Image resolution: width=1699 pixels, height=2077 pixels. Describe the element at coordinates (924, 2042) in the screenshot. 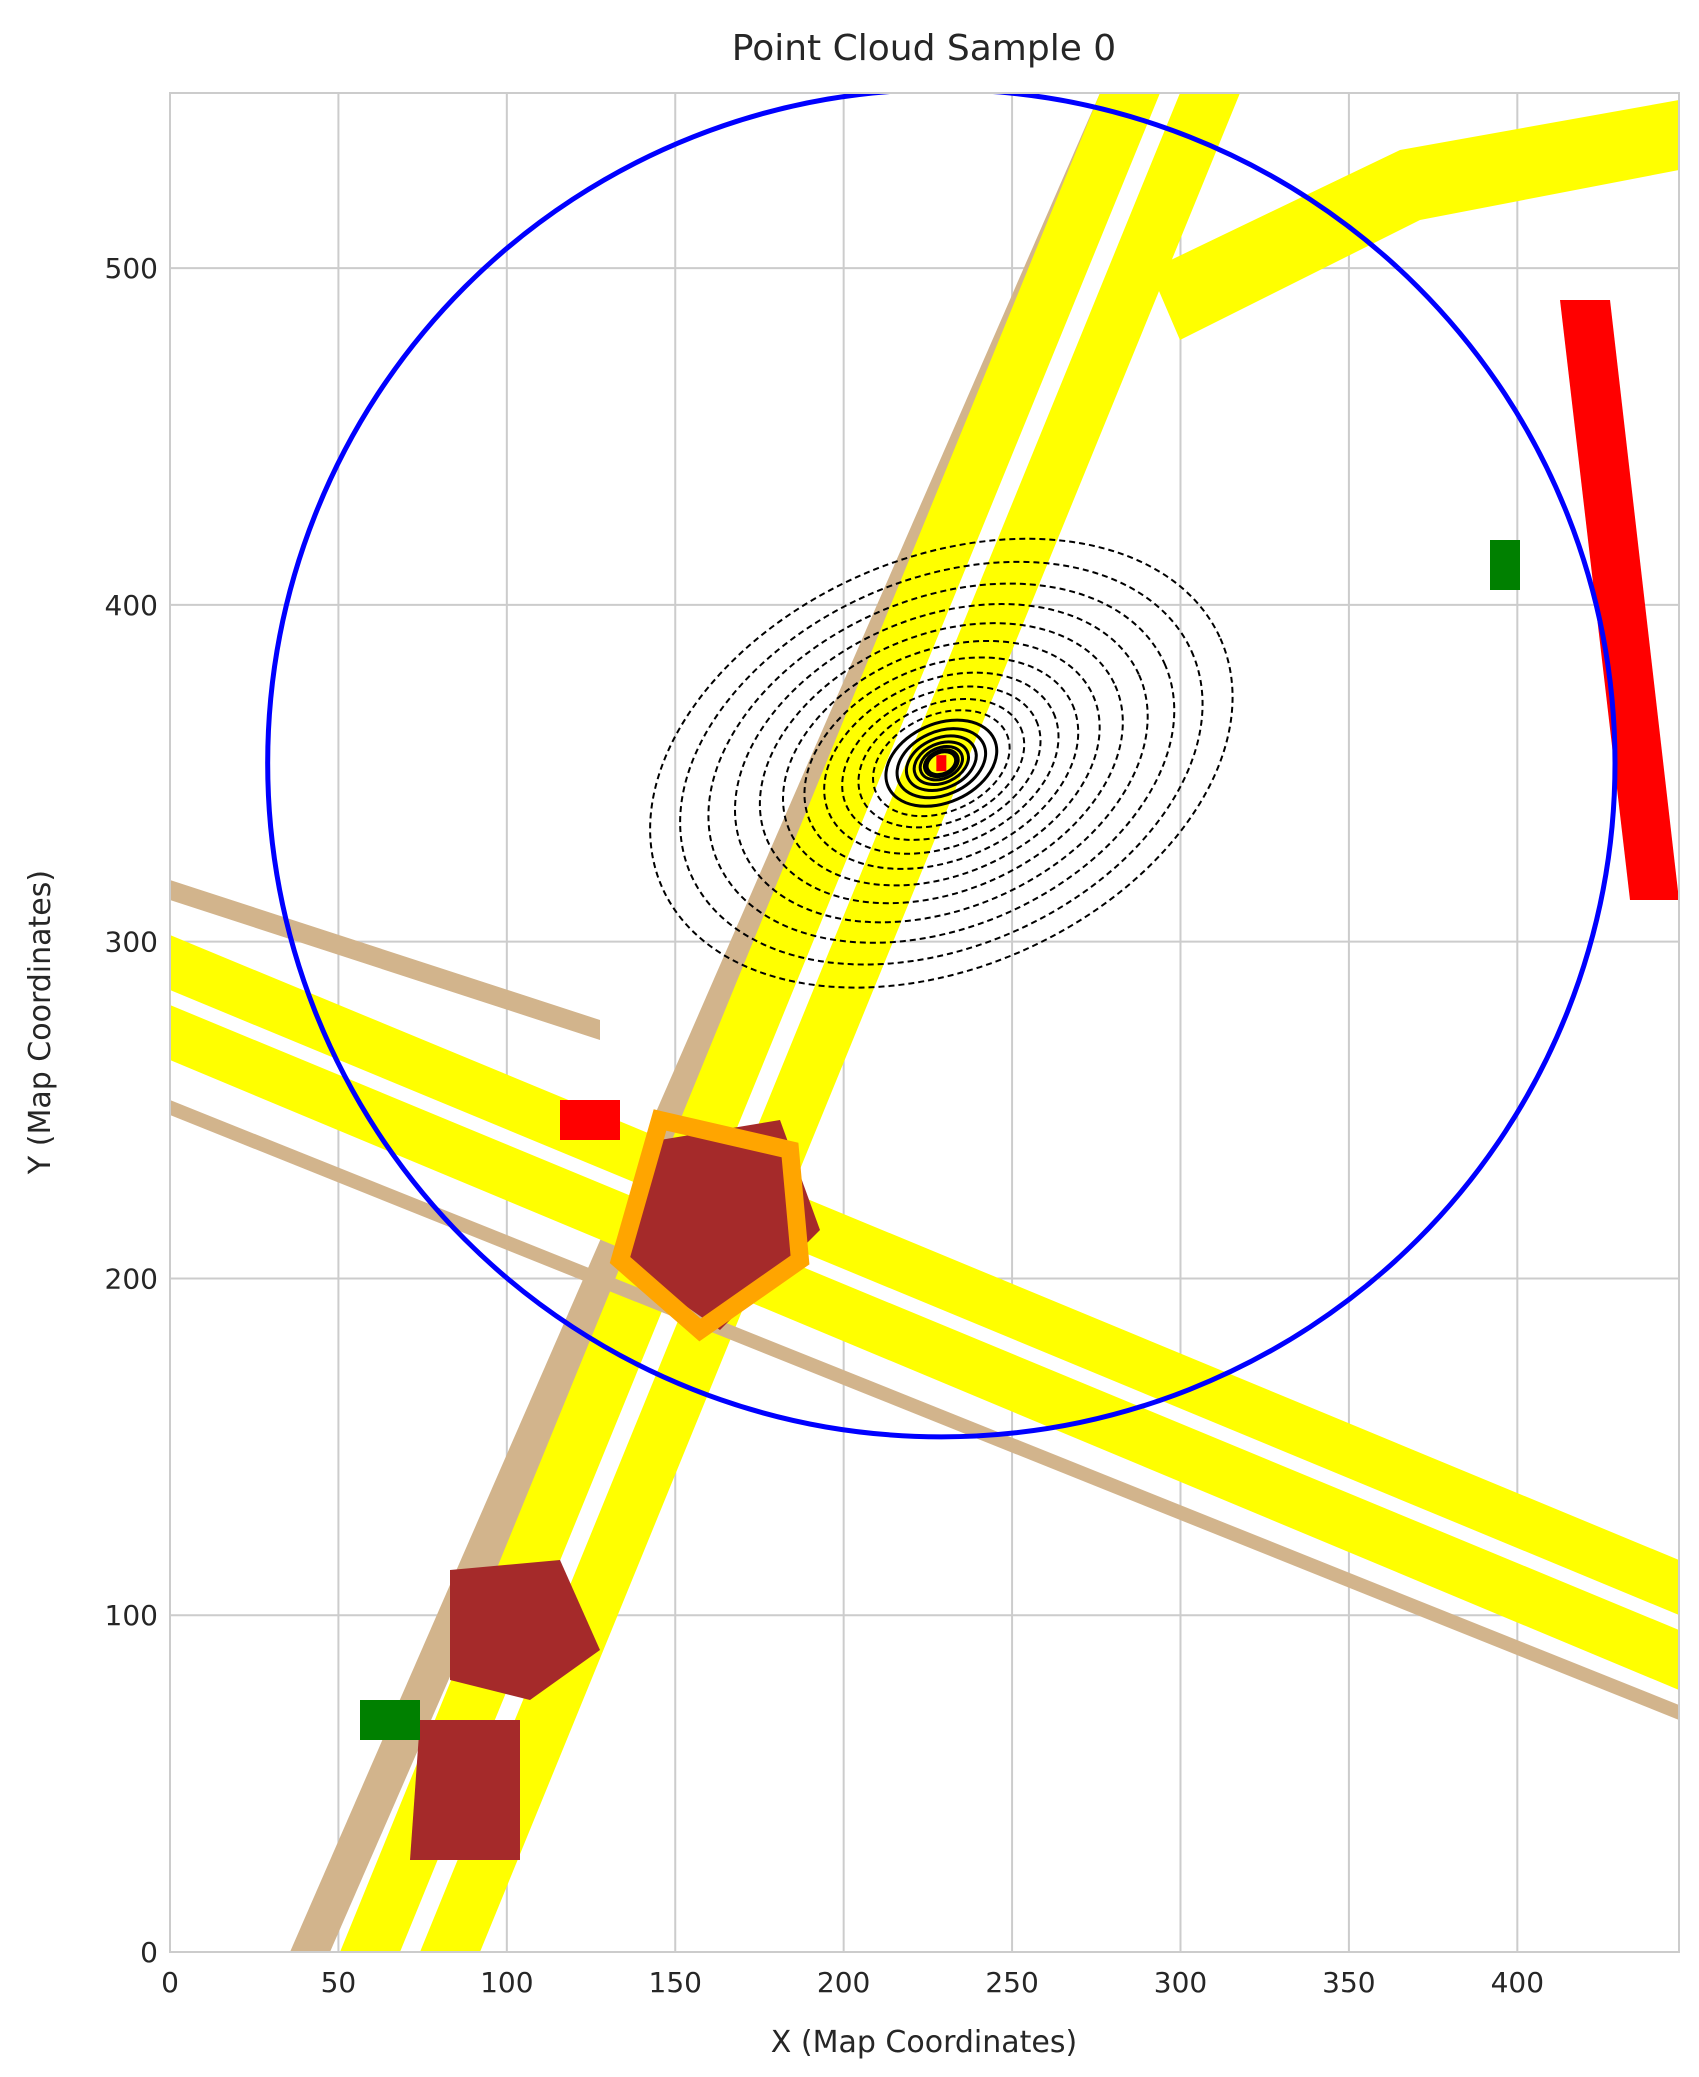

I see `x-axis-label: X (Map Coordinates)` at that location.